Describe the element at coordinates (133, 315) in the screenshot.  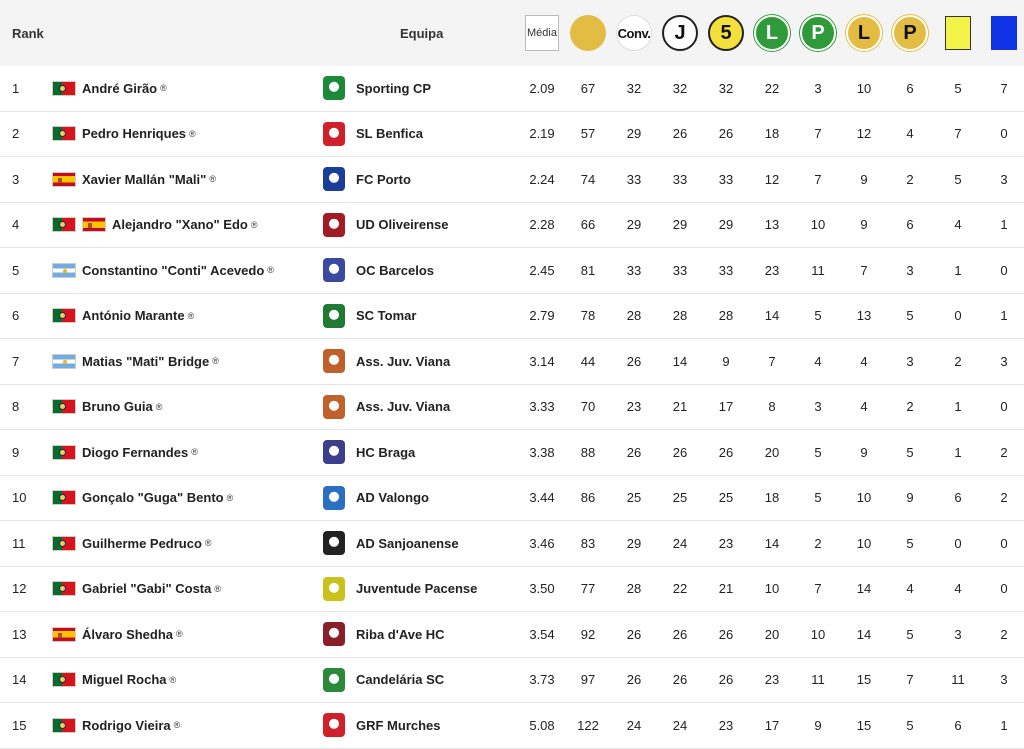
I see `player-name: António Marante` at that location.